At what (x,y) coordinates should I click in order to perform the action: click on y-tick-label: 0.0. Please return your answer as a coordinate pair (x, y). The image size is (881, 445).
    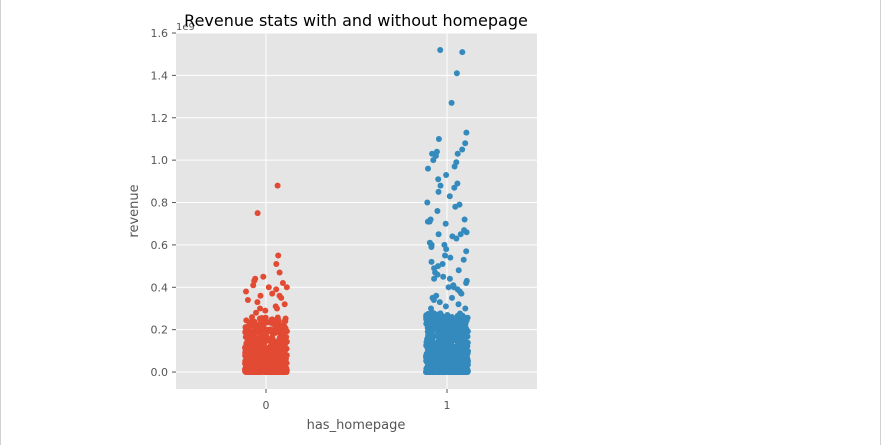
    Looking at the image, I should click on (160, 372).